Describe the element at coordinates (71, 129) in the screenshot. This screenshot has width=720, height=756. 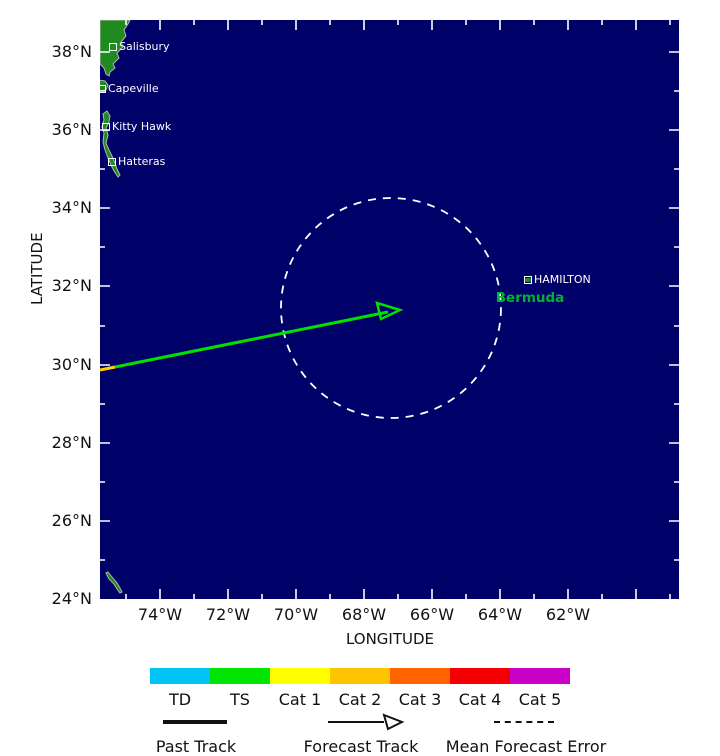
I see `y-tick-label: 36°N` at that location.